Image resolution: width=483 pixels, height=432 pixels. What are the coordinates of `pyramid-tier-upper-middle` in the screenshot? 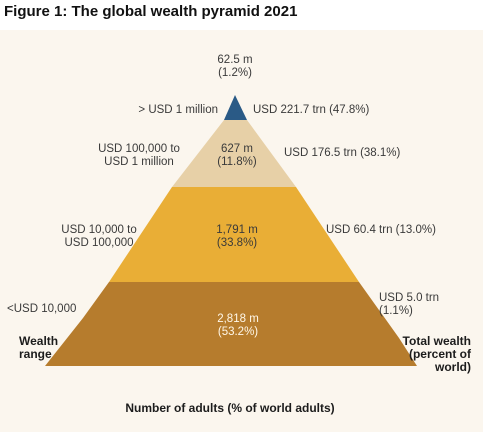 It's located at (234, 153).